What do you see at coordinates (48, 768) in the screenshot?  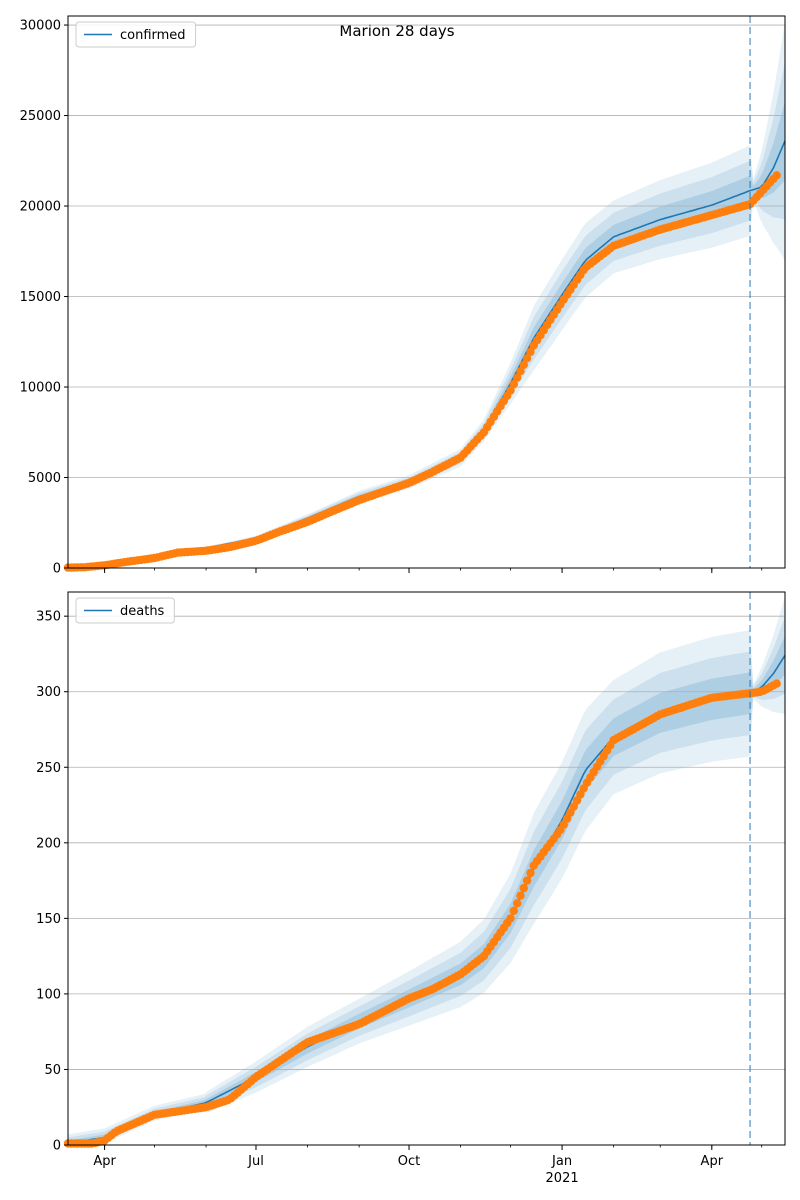 I see `y-tick-label-5: 250` at bounding box center [48, 768].